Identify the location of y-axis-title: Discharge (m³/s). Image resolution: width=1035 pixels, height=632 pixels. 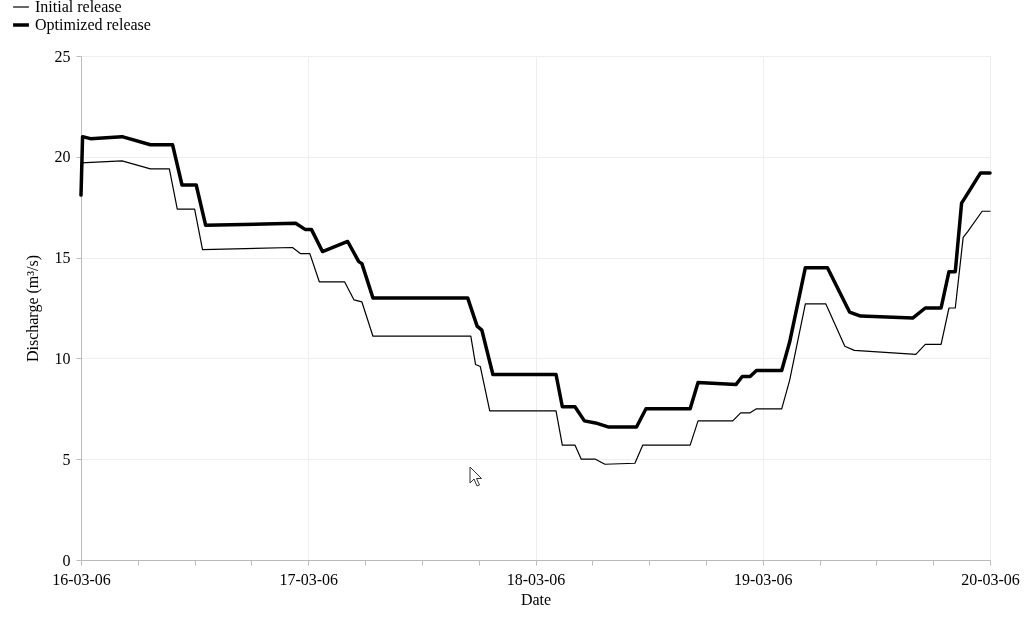
(32, 308).